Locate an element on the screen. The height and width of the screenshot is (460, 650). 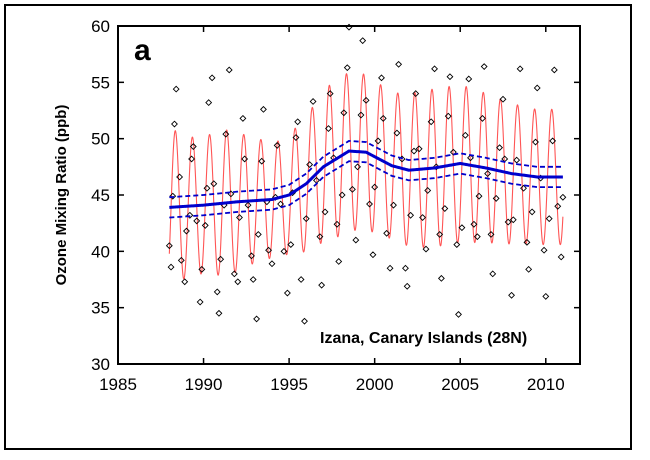
trend-line is located at coordinates (366, 179).